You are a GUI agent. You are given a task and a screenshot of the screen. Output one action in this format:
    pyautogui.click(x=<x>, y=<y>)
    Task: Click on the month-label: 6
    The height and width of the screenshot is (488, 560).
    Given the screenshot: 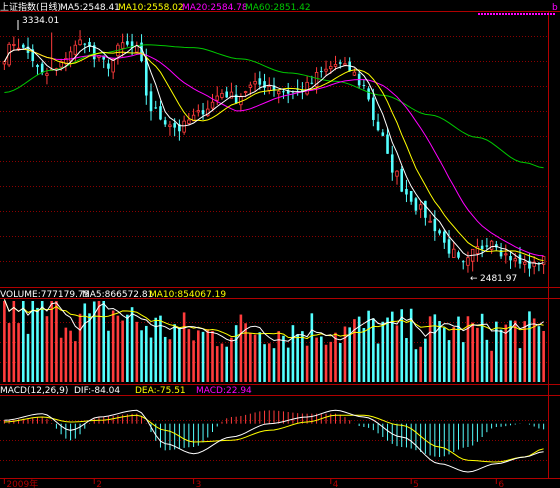 What is the action you would take?
    pyautogui.click(x=501, y=484)
    